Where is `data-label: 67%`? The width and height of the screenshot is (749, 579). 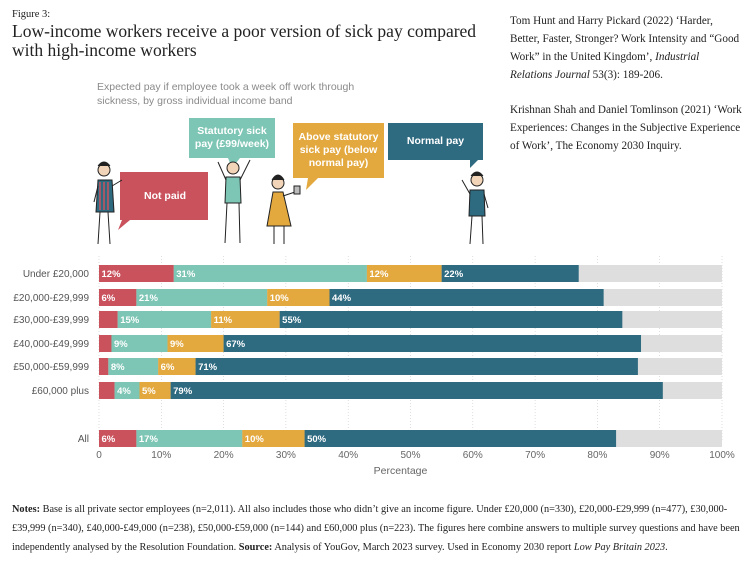
data-label: 67% is located at coordinates (236, 344).